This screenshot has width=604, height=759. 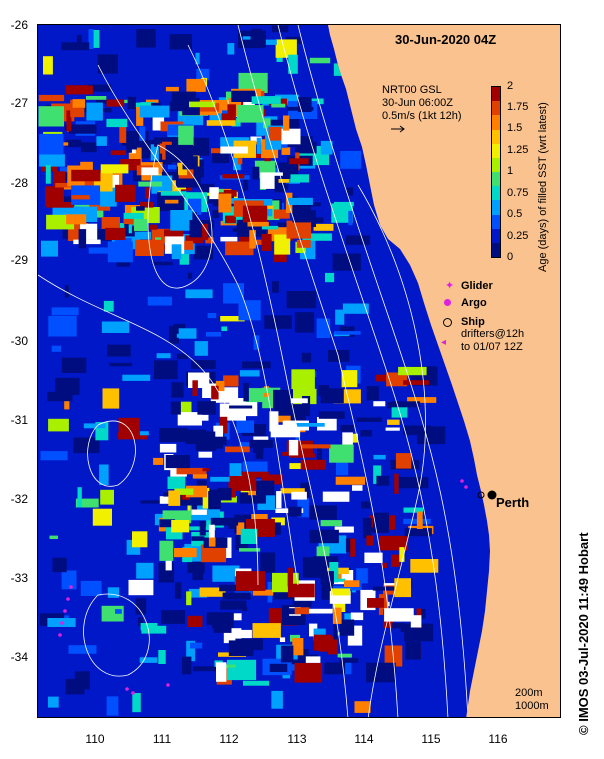 I want to click on argo-dot-icon, so click(x=447, y=302).